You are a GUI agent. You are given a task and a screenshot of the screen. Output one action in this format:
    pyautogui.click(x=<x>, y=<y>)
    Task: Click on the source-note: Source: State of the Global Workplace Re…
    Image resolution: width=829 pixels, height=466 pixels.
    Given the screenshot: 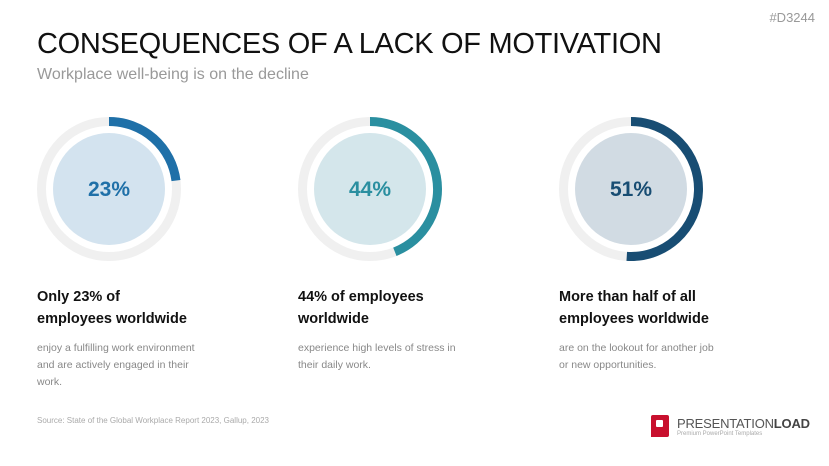 What is the action you would take?
    pyautogui.click(x=153, y=420)
    